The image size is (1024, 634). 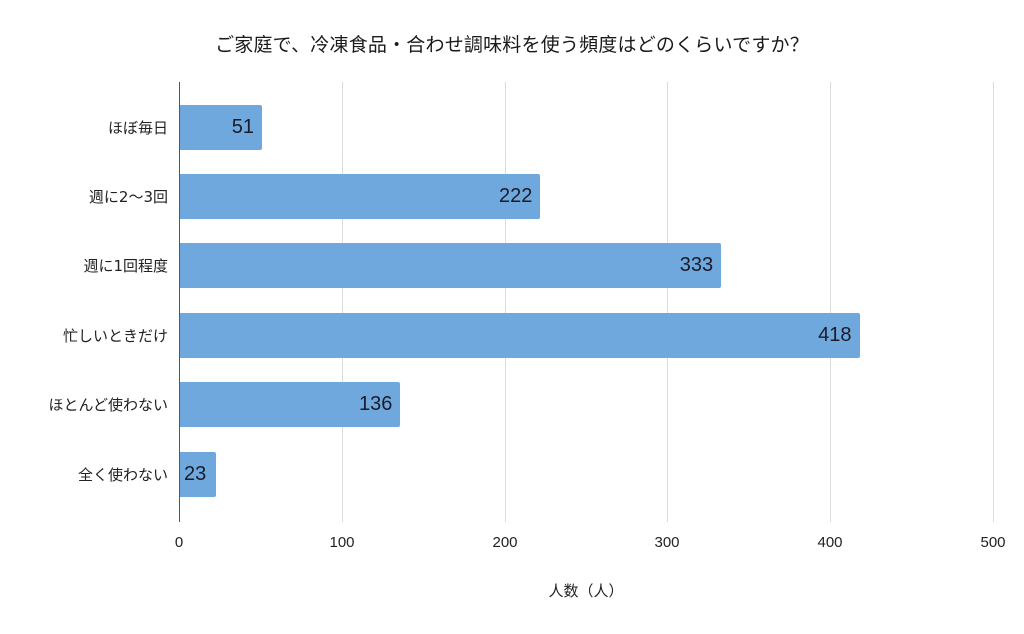 I want to click on category-label: 週に2〜3回, so click(x=128, y=197).